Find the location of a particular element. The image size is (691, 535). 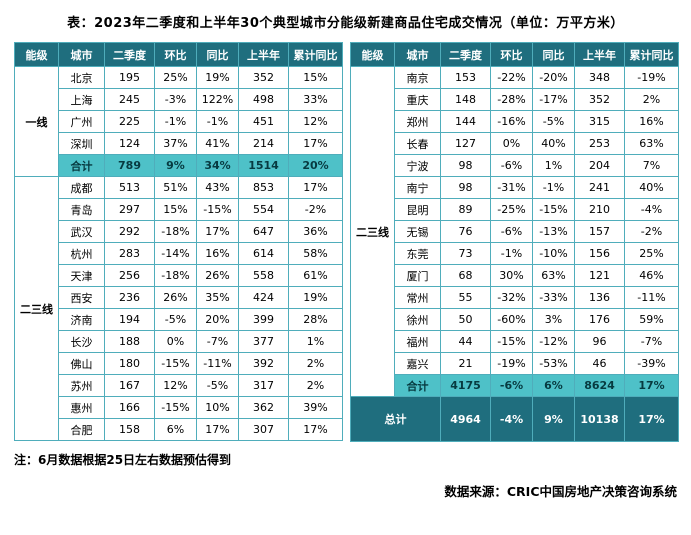

data-row: 佛山 180 -15% -11% 392 2% is located at coordinates (179, 363).